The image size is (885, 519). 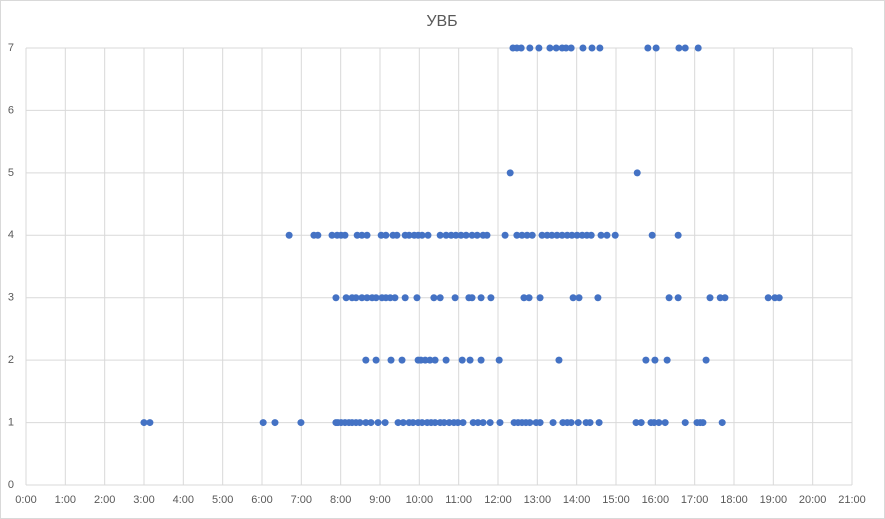 What do you see at coordinates (301, 500) in the screenshot?
I see `x-tick-label: 7:00` at bounding box center [301, 500].